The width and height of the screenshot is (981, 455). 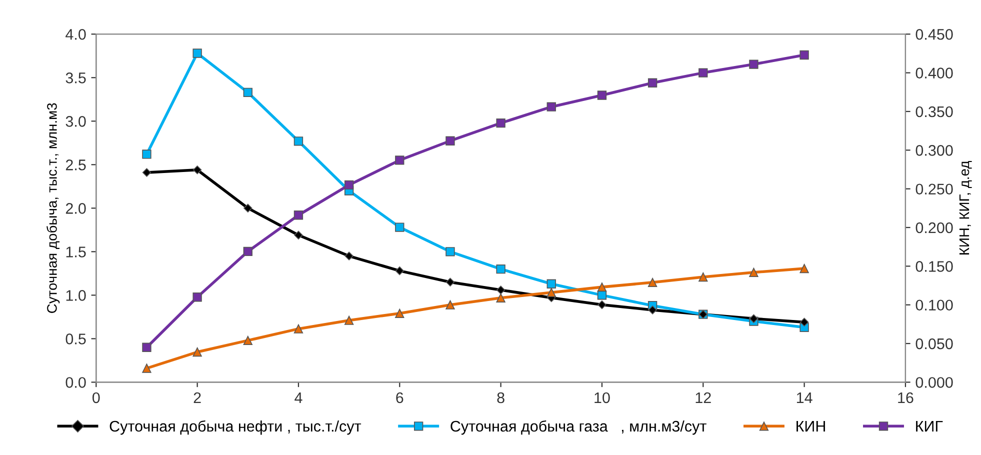 I want to click on y-tick-label: 0.5, so click(x=76, y=339).